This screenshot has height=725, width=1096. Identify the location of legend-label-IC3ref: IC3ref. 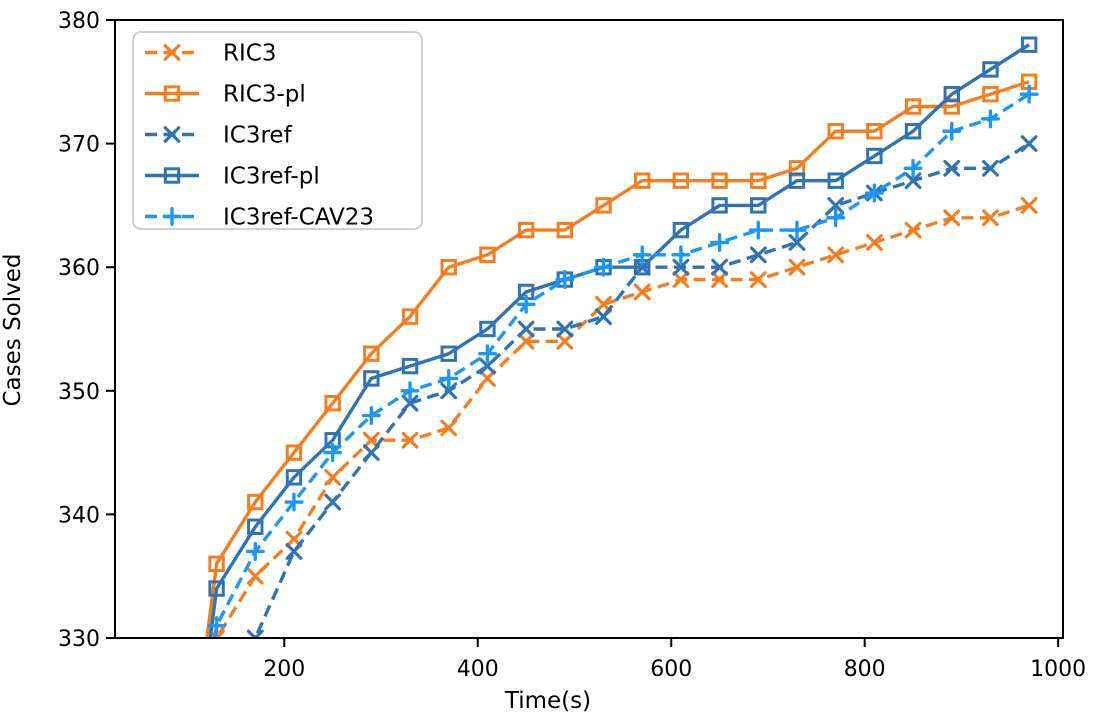
(258, 136).